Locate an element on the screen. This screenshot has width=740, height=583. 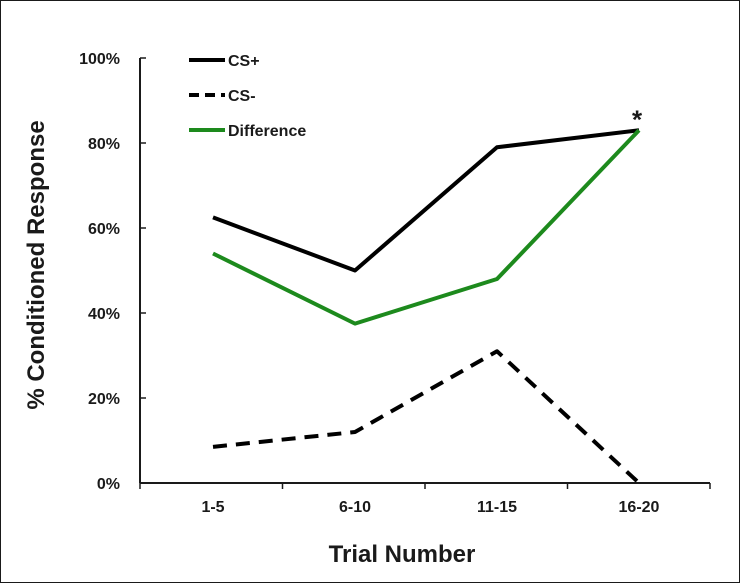
legend-label: CS- is located at coordinates (242, 96).